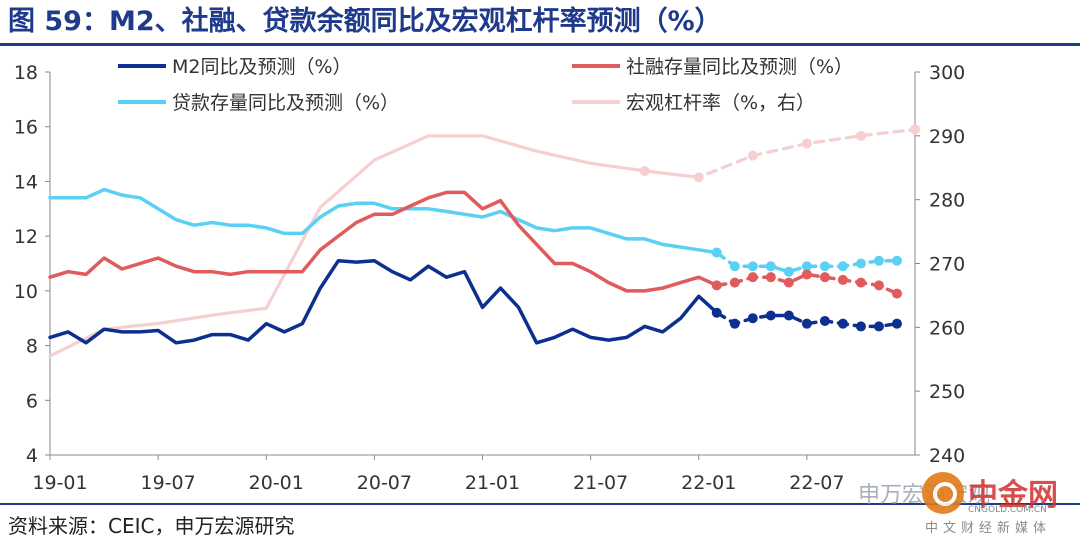 This screenshot has height=543, width=1080. Describe the element at coordinates (988, 528) in the screenshot. I see `watermark-tagline: 中文财经新媒体` at that location.